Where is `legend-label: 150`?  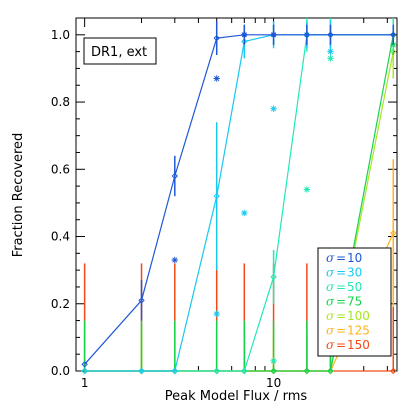
legend-label: 150 is located at coordinates (358, 345).